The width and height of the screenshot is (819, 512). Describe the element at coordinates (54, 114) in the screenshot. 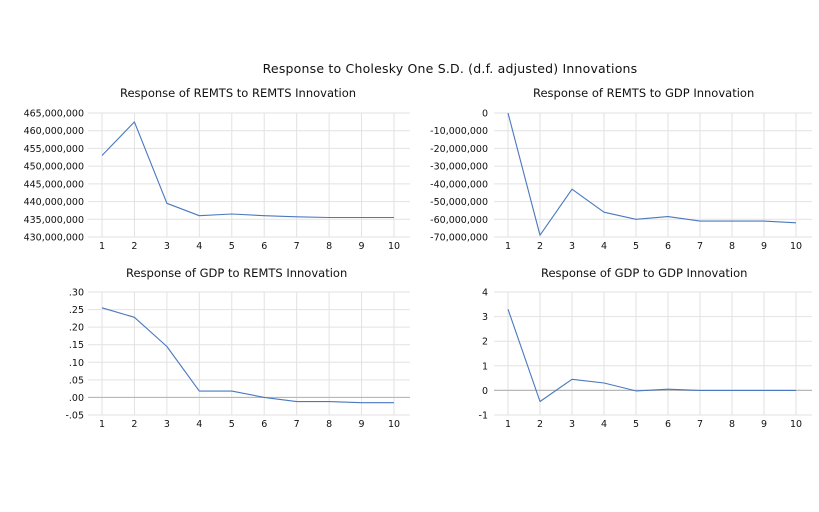

I see `y-tick-label: 465,000,000` at that location.